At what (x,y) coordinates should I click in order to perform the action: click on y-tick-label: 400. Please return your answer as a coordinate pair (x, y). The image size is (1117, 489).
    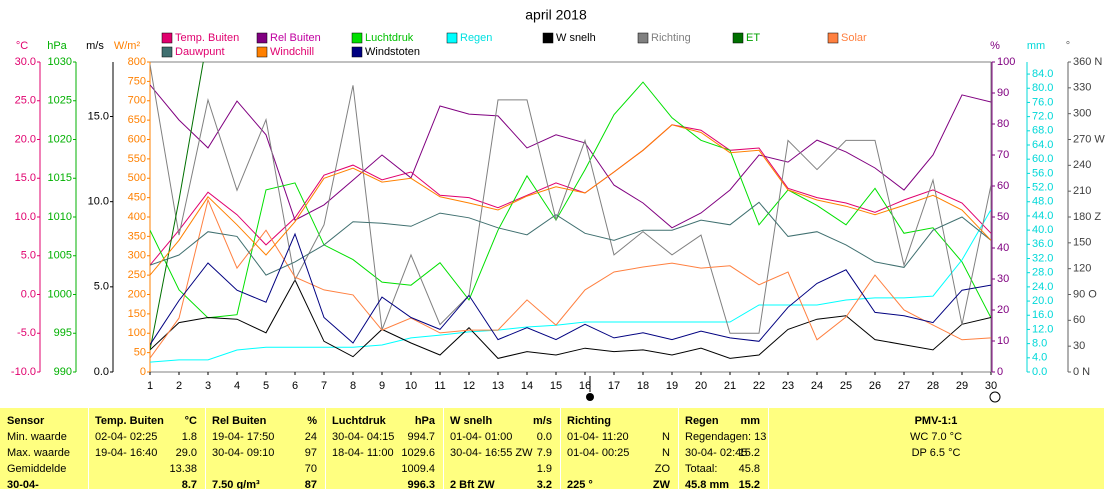
    Looking at the image, I should click on (137, 217).